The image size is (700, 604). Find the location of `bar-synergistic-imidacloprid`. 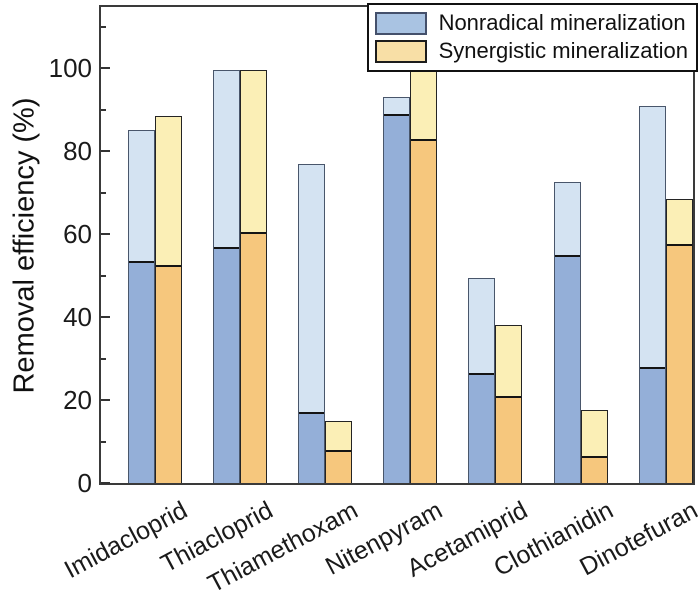

bar-synergistic-imidacloprid is located at coordinates (168, 299).